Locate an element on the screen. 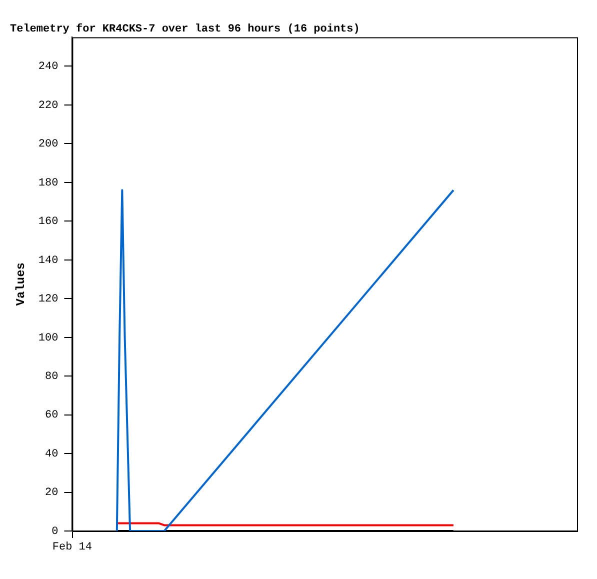  y-tick-label: 40 is located at coordinates (51, 454).